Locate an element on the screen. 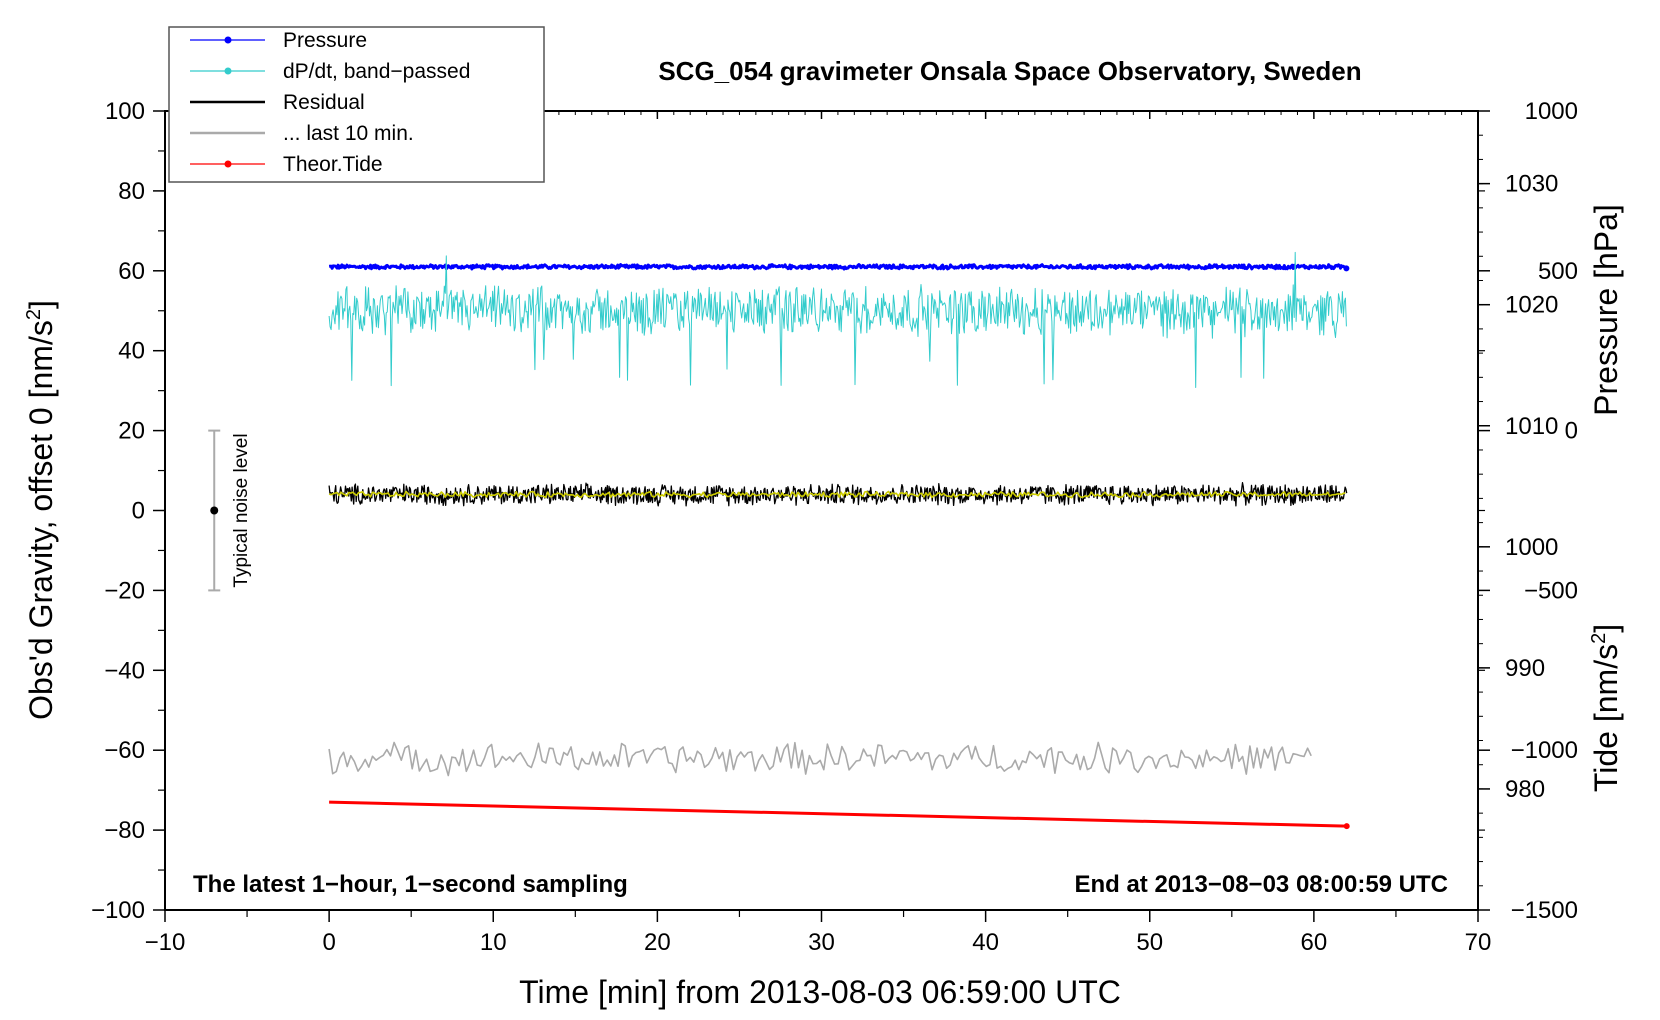 Image resolution: width=1660 pixels, height=1020 pixels. x-axis-title: Time [min] from 2013-08-03 06:59:00 UTC is located at coordinates (820, 992).